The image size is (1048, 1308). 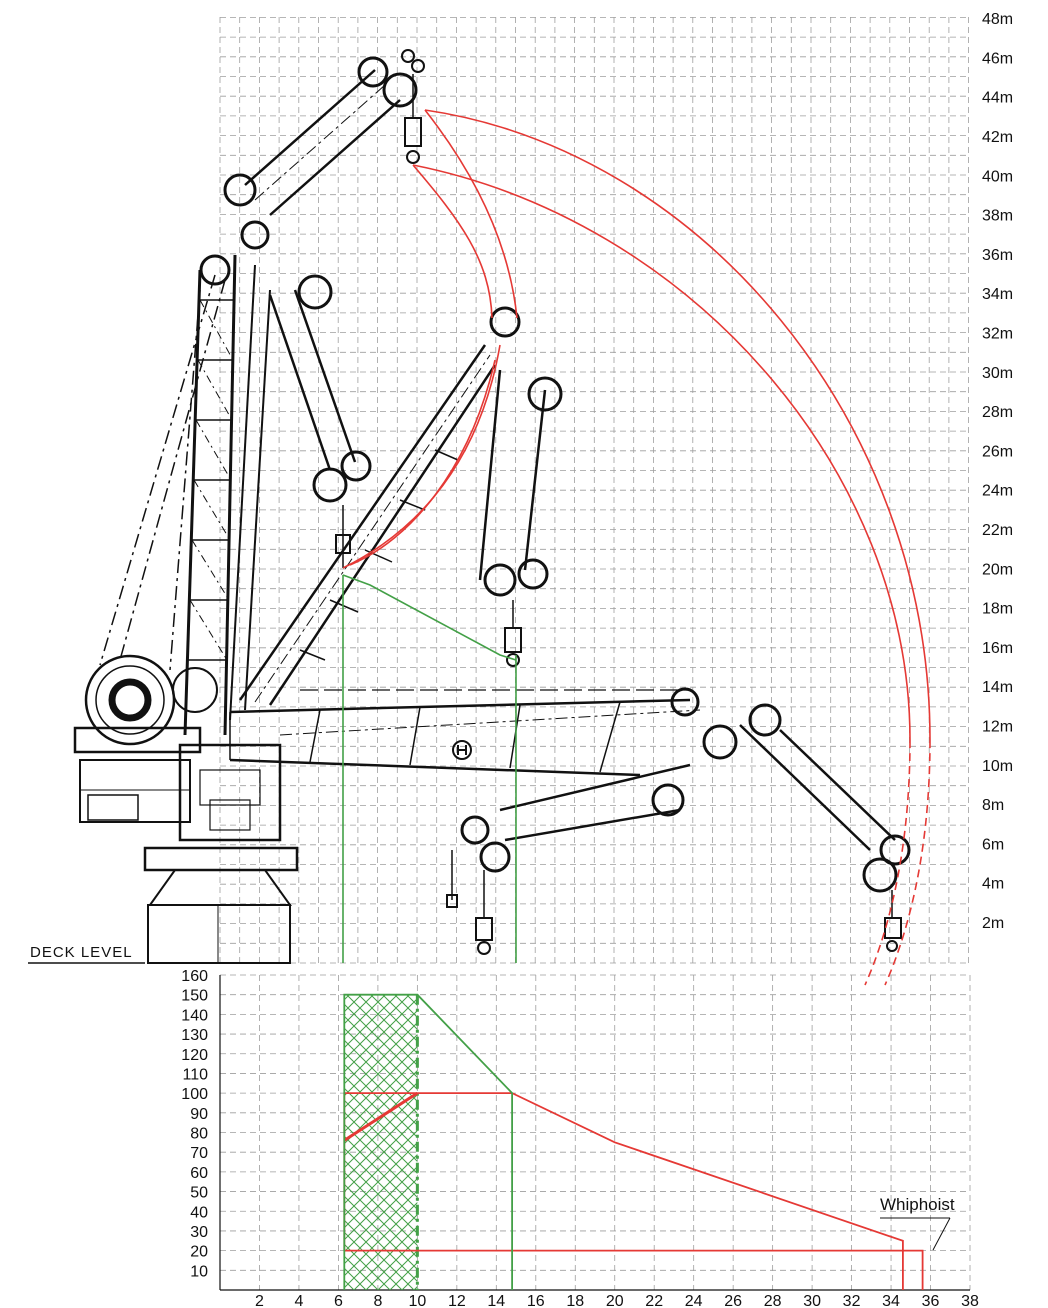 What do you see at coordinates (997, 373) in the screenshot?
I see `height-tick-label: 30m` at bounding box center [997, 373].